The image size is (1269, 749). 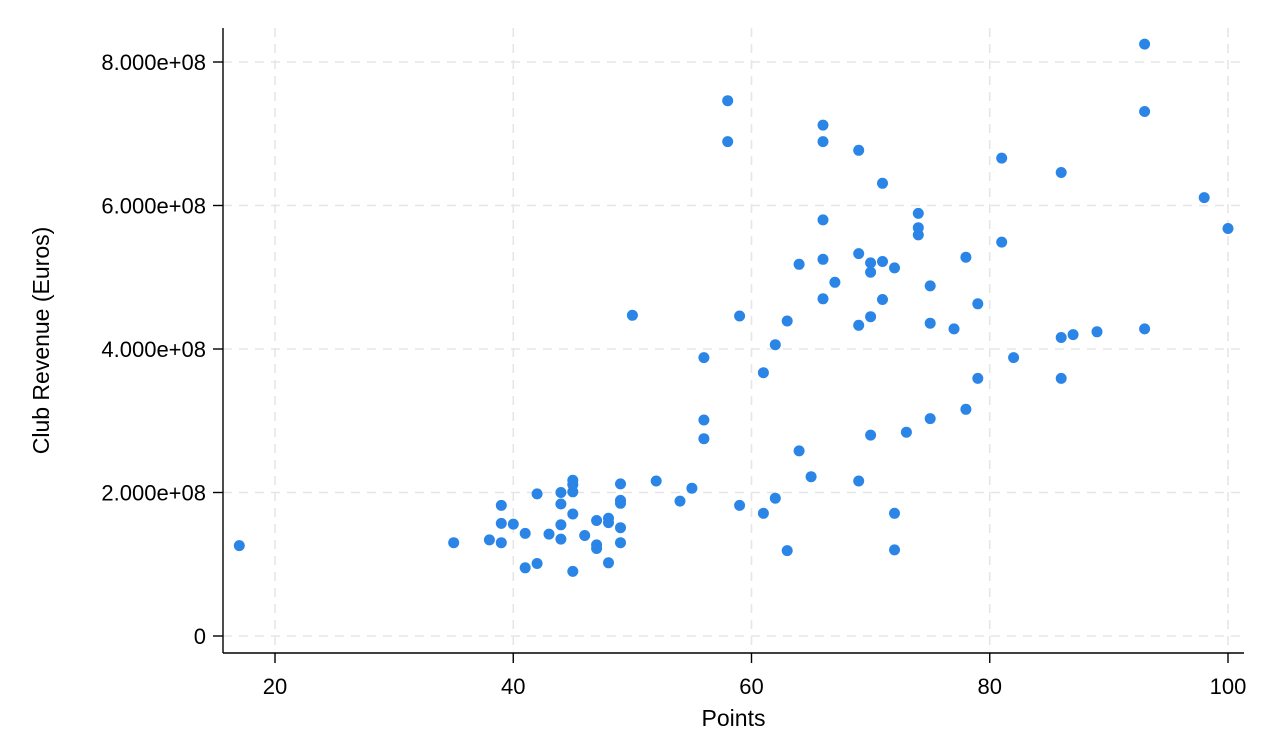 I want to click on x-tick-label: 40, so click(x=513, y=686).